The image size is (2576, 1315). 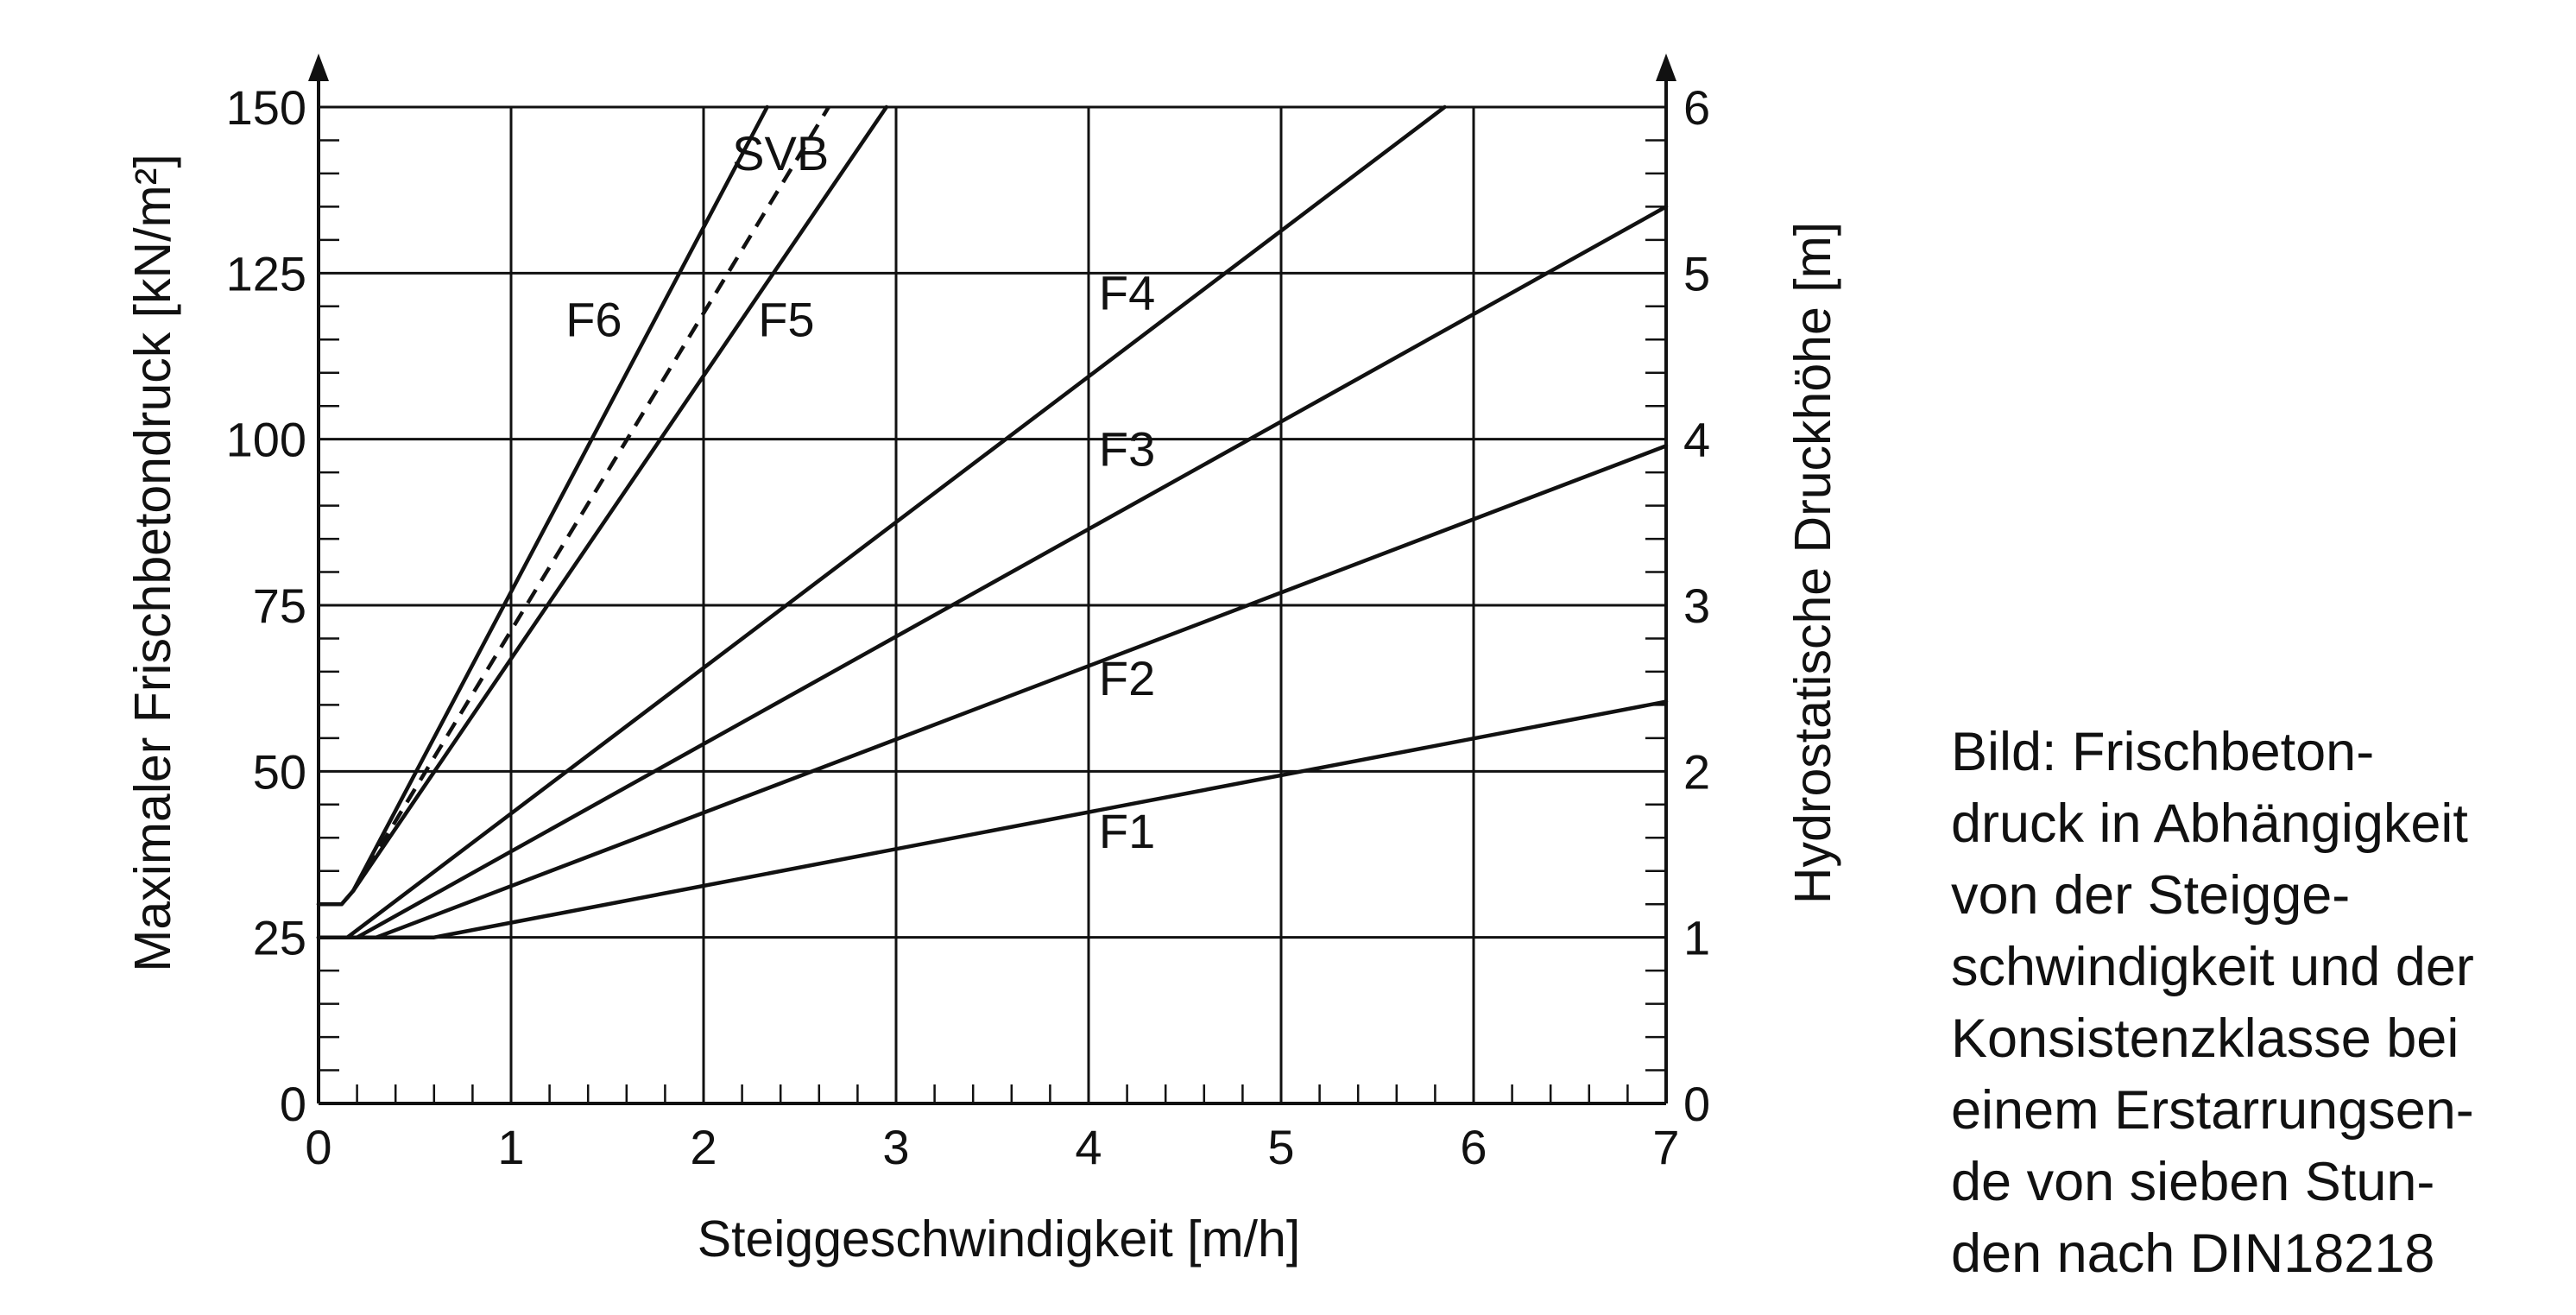 I want to click on y-axis-arrow, so click(x=318, y=67).